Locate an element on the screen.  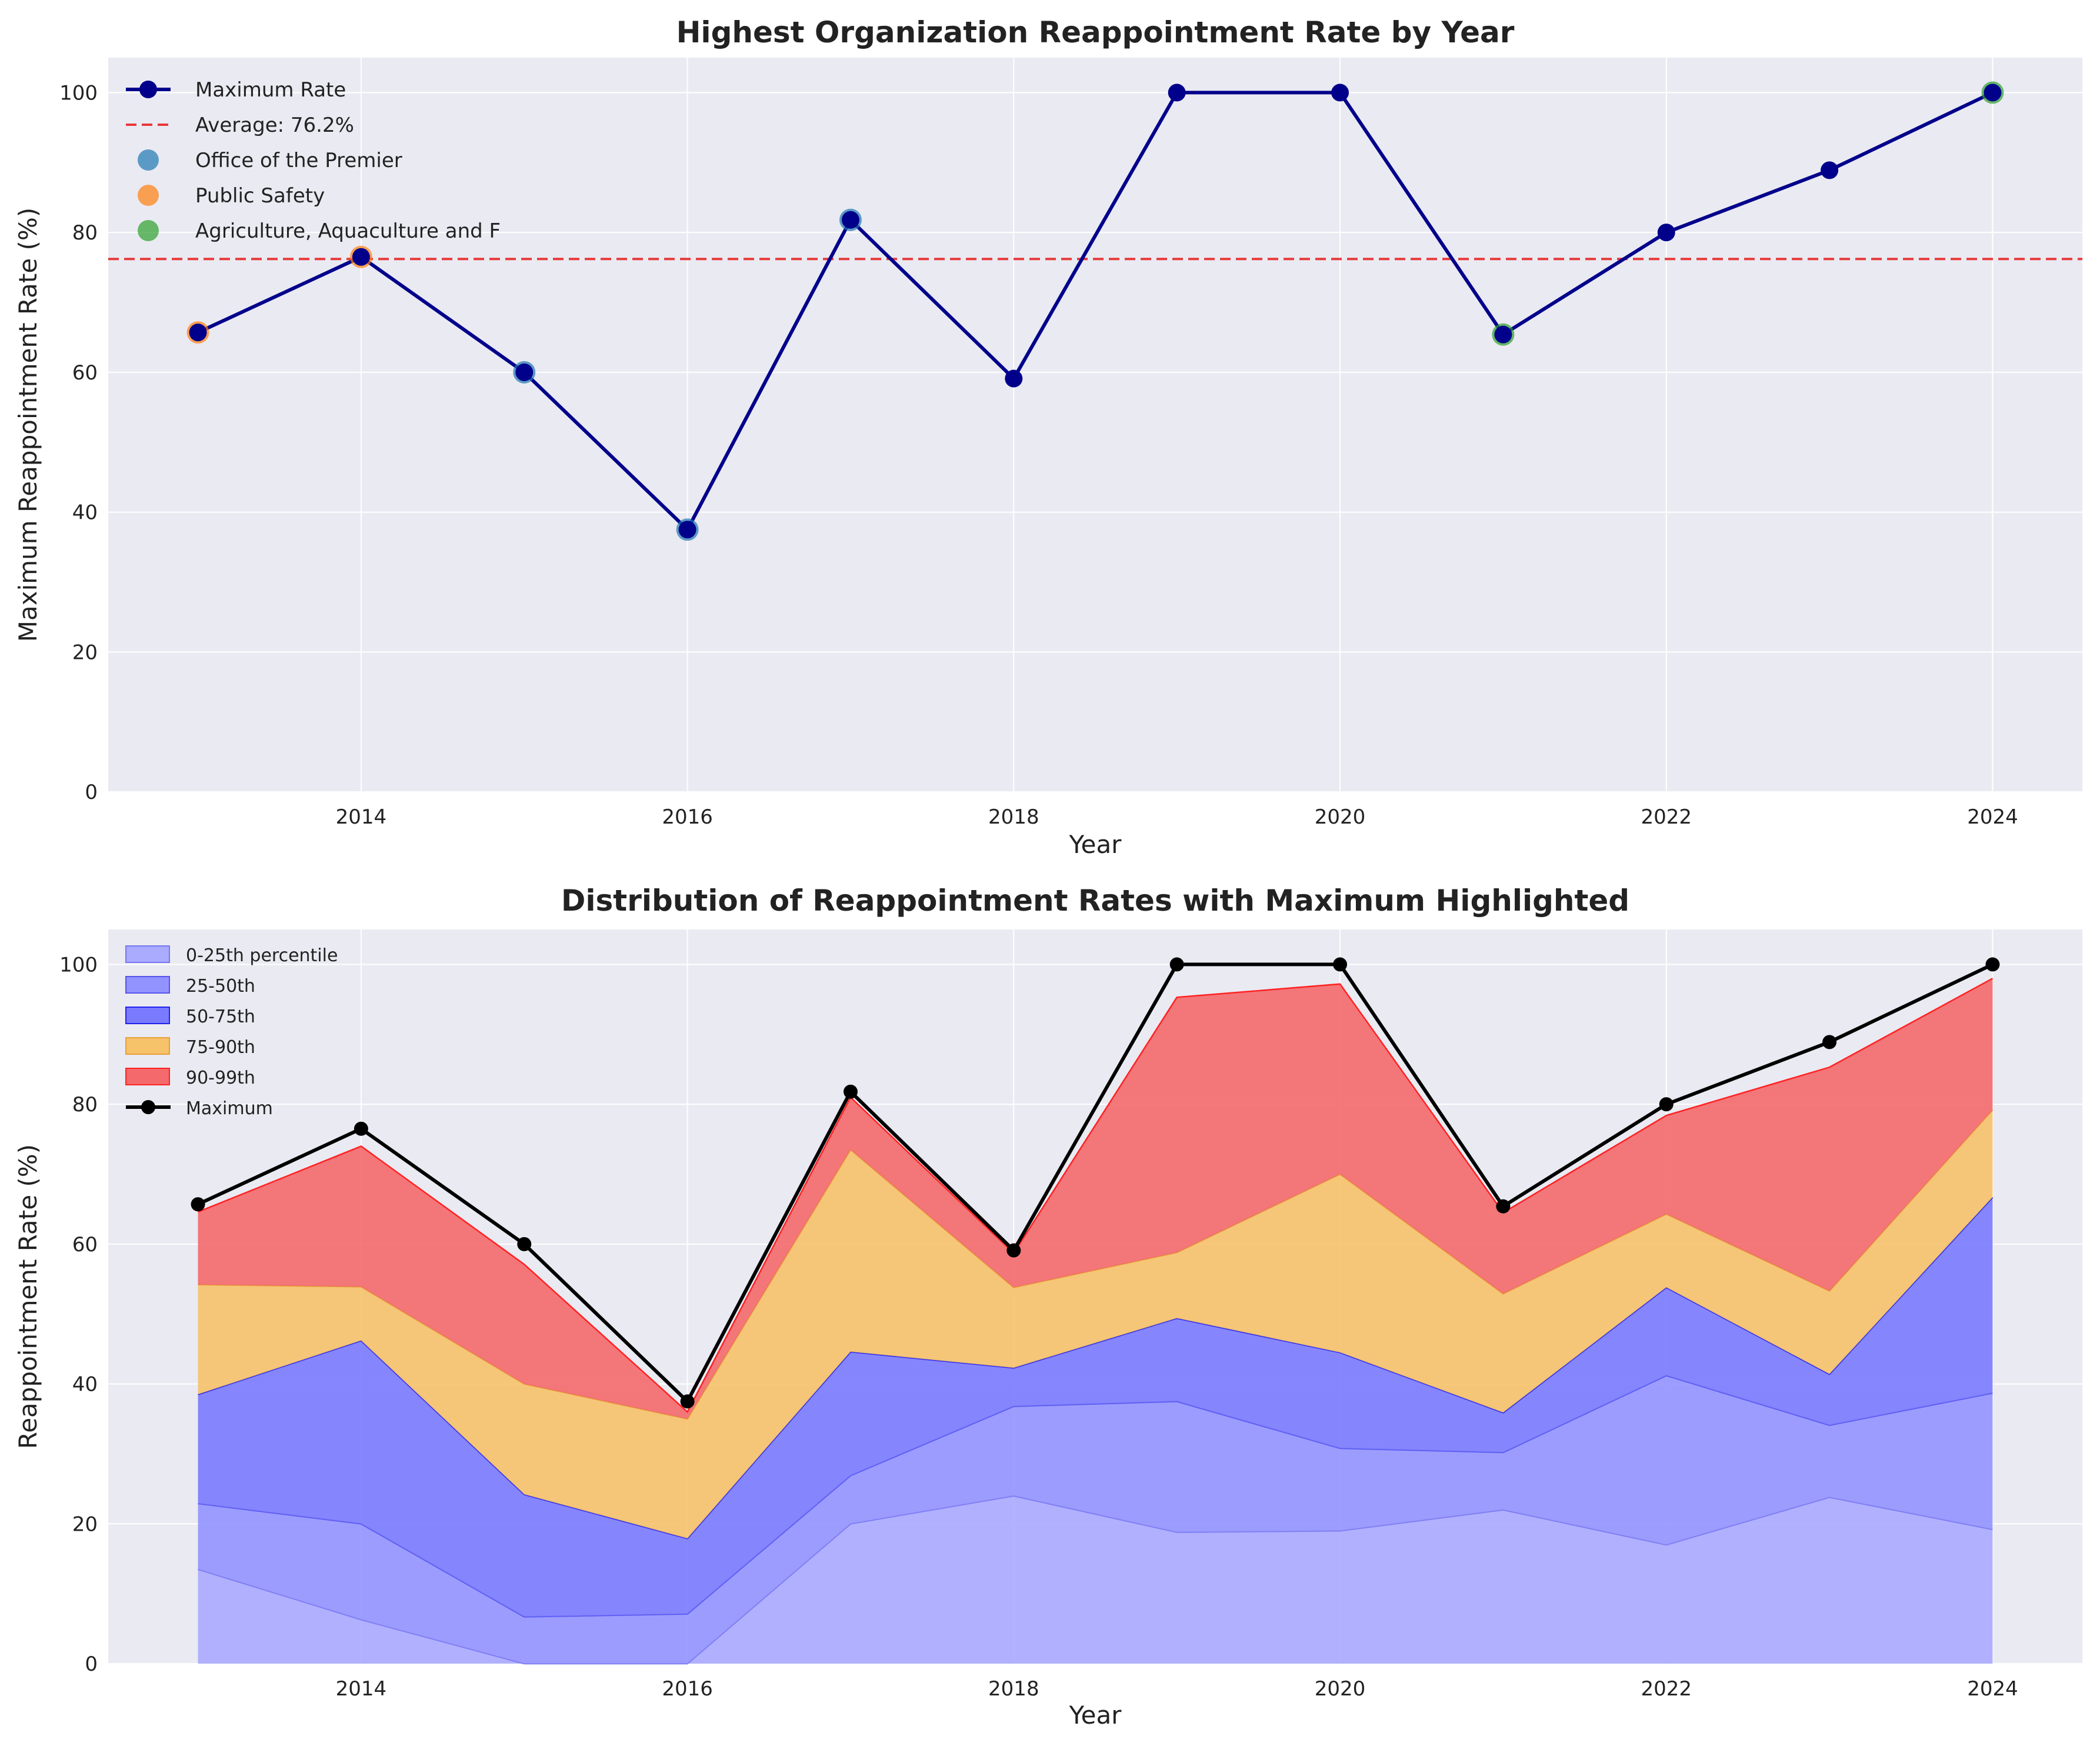
top-x-tick-label: 2014 is located at coordinates (361, 817).